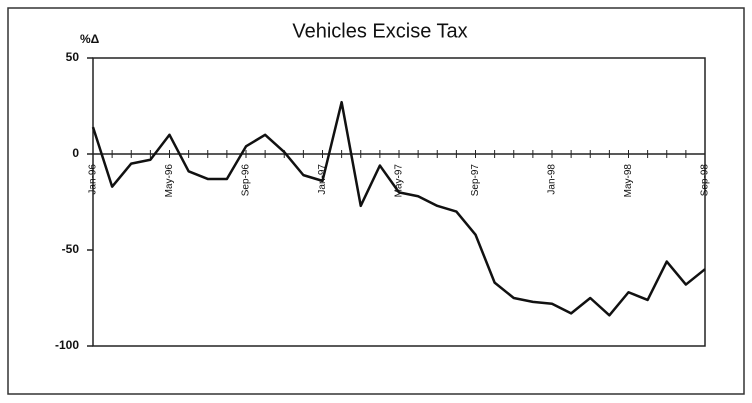 The height and width of the screenshot is (403, 752). I want to click on y-tick-label: 50, so click(73, 57).